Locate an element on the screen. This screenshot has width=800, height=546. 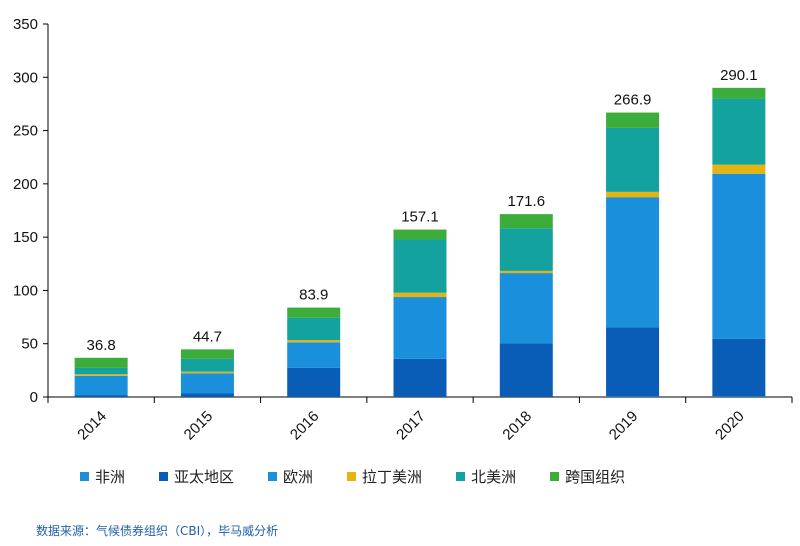
x-tick-label: 2019 is located at coordinates (624, 426).